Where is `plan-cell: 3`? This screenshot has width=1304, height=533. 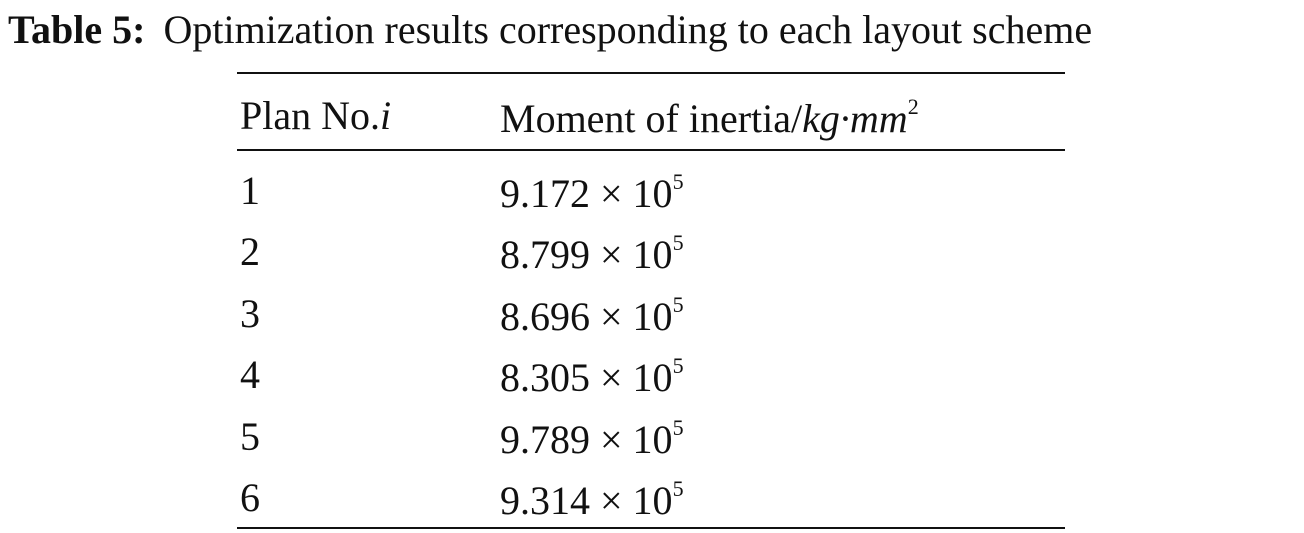 plan-cell: 3 is located at coordinates (250, 313).